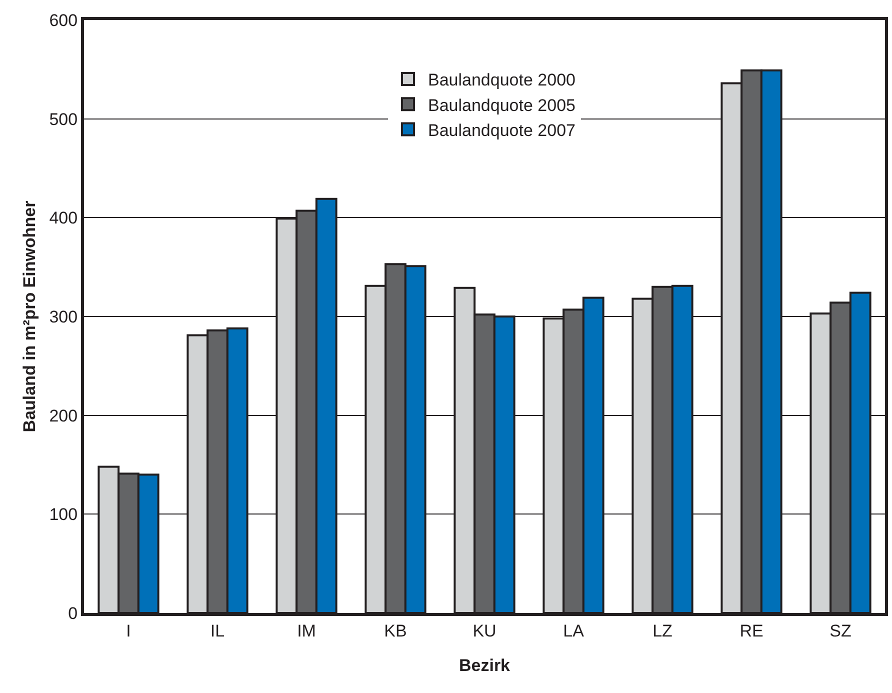 The height and width of the screenshot is (693, 892). I want to click on legend-label: Baulandquote 2000, so click(502, 80).